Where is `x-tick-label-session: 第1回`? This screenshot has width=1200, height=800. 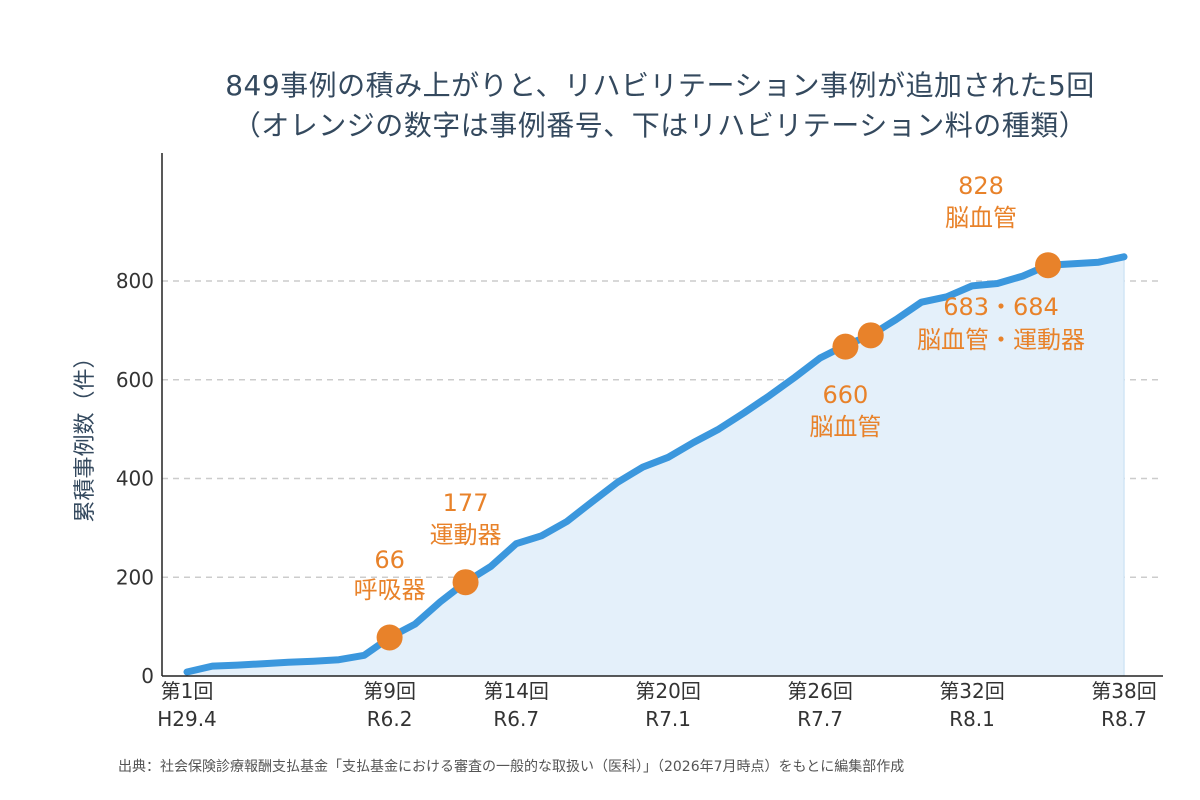 x-tick-label-session: 第1回 is located at coordinates (187, 691).